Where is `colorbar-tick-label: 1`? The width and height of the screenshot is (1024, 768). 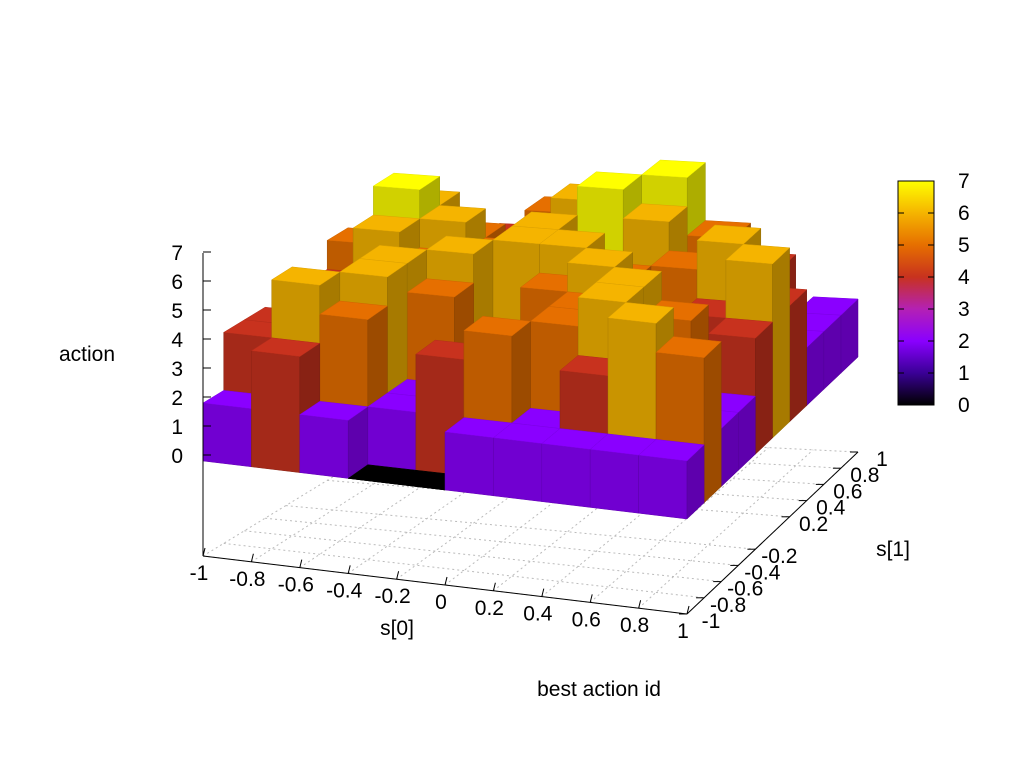 colorbar-tick-label: 1 is located at coordinates (964, 373).